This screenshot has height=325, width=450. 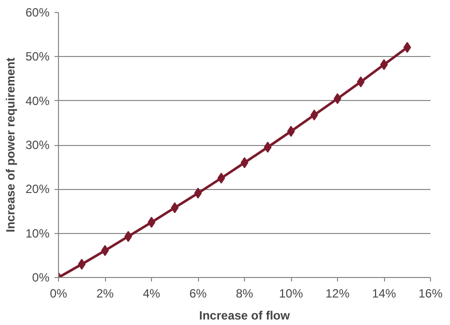 What do you see at coordinates (37, 189) in the screenshot?
I see `y-tick-label: 20%` at bounding box center [37, 189].